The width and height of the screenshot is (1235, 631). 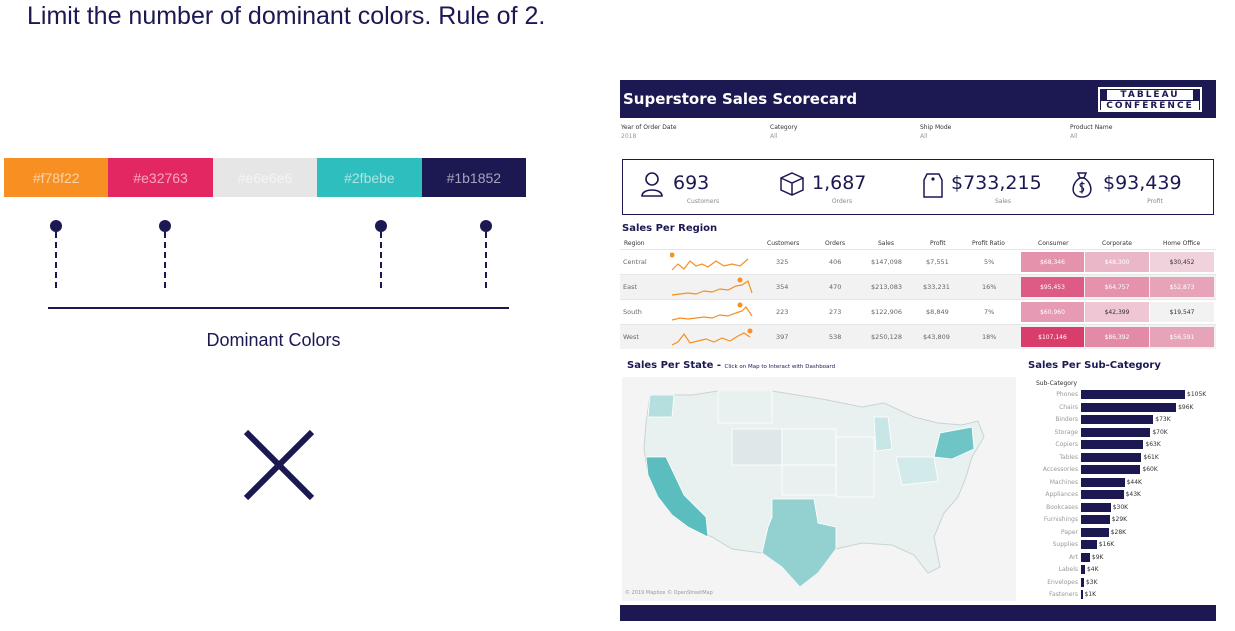 What do you see at coordinates (278, 308) in the screenshot?
I see `dominant-colors-baseline` at bounding box center [278, 308].